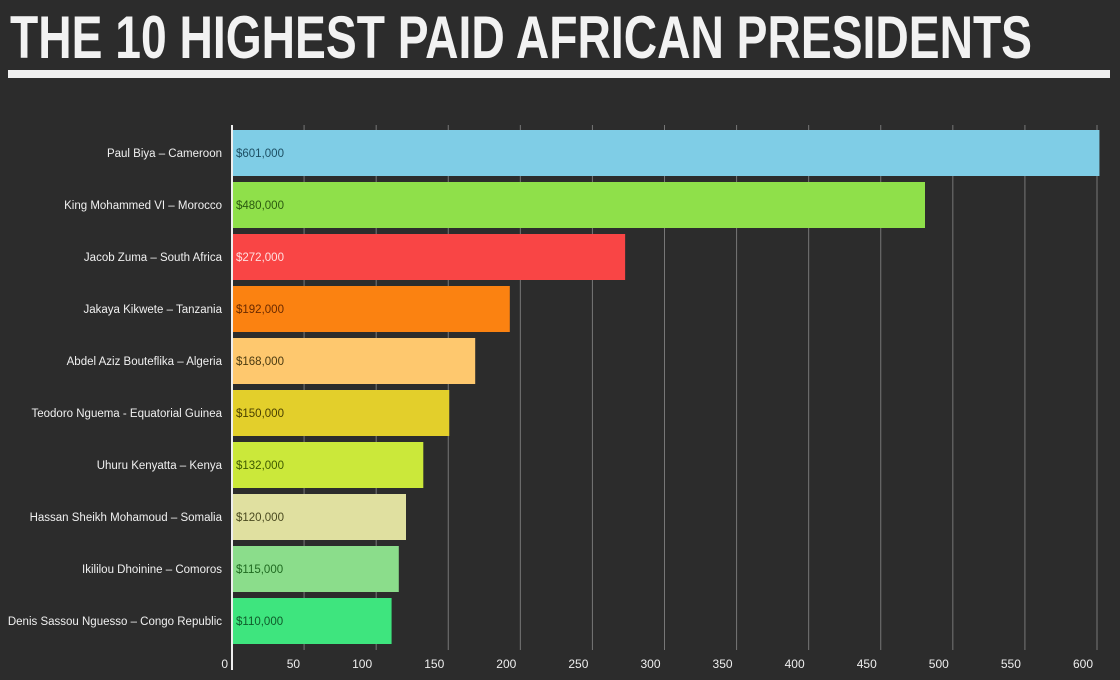  Describe the element at coordinates (795, 664) in the screenshot. I see `x-tick-label: 400` at that location.